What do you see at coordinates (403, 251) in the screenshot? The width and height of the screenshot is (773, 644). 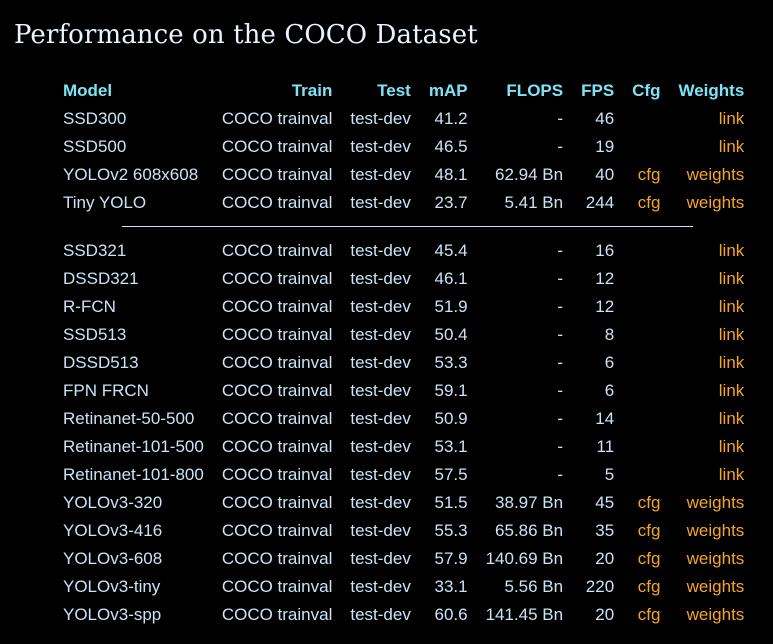 I see `table-row: SSD321 COCO trainval test-dev 45.4 - 16 link` at bounding box center [403, 251].